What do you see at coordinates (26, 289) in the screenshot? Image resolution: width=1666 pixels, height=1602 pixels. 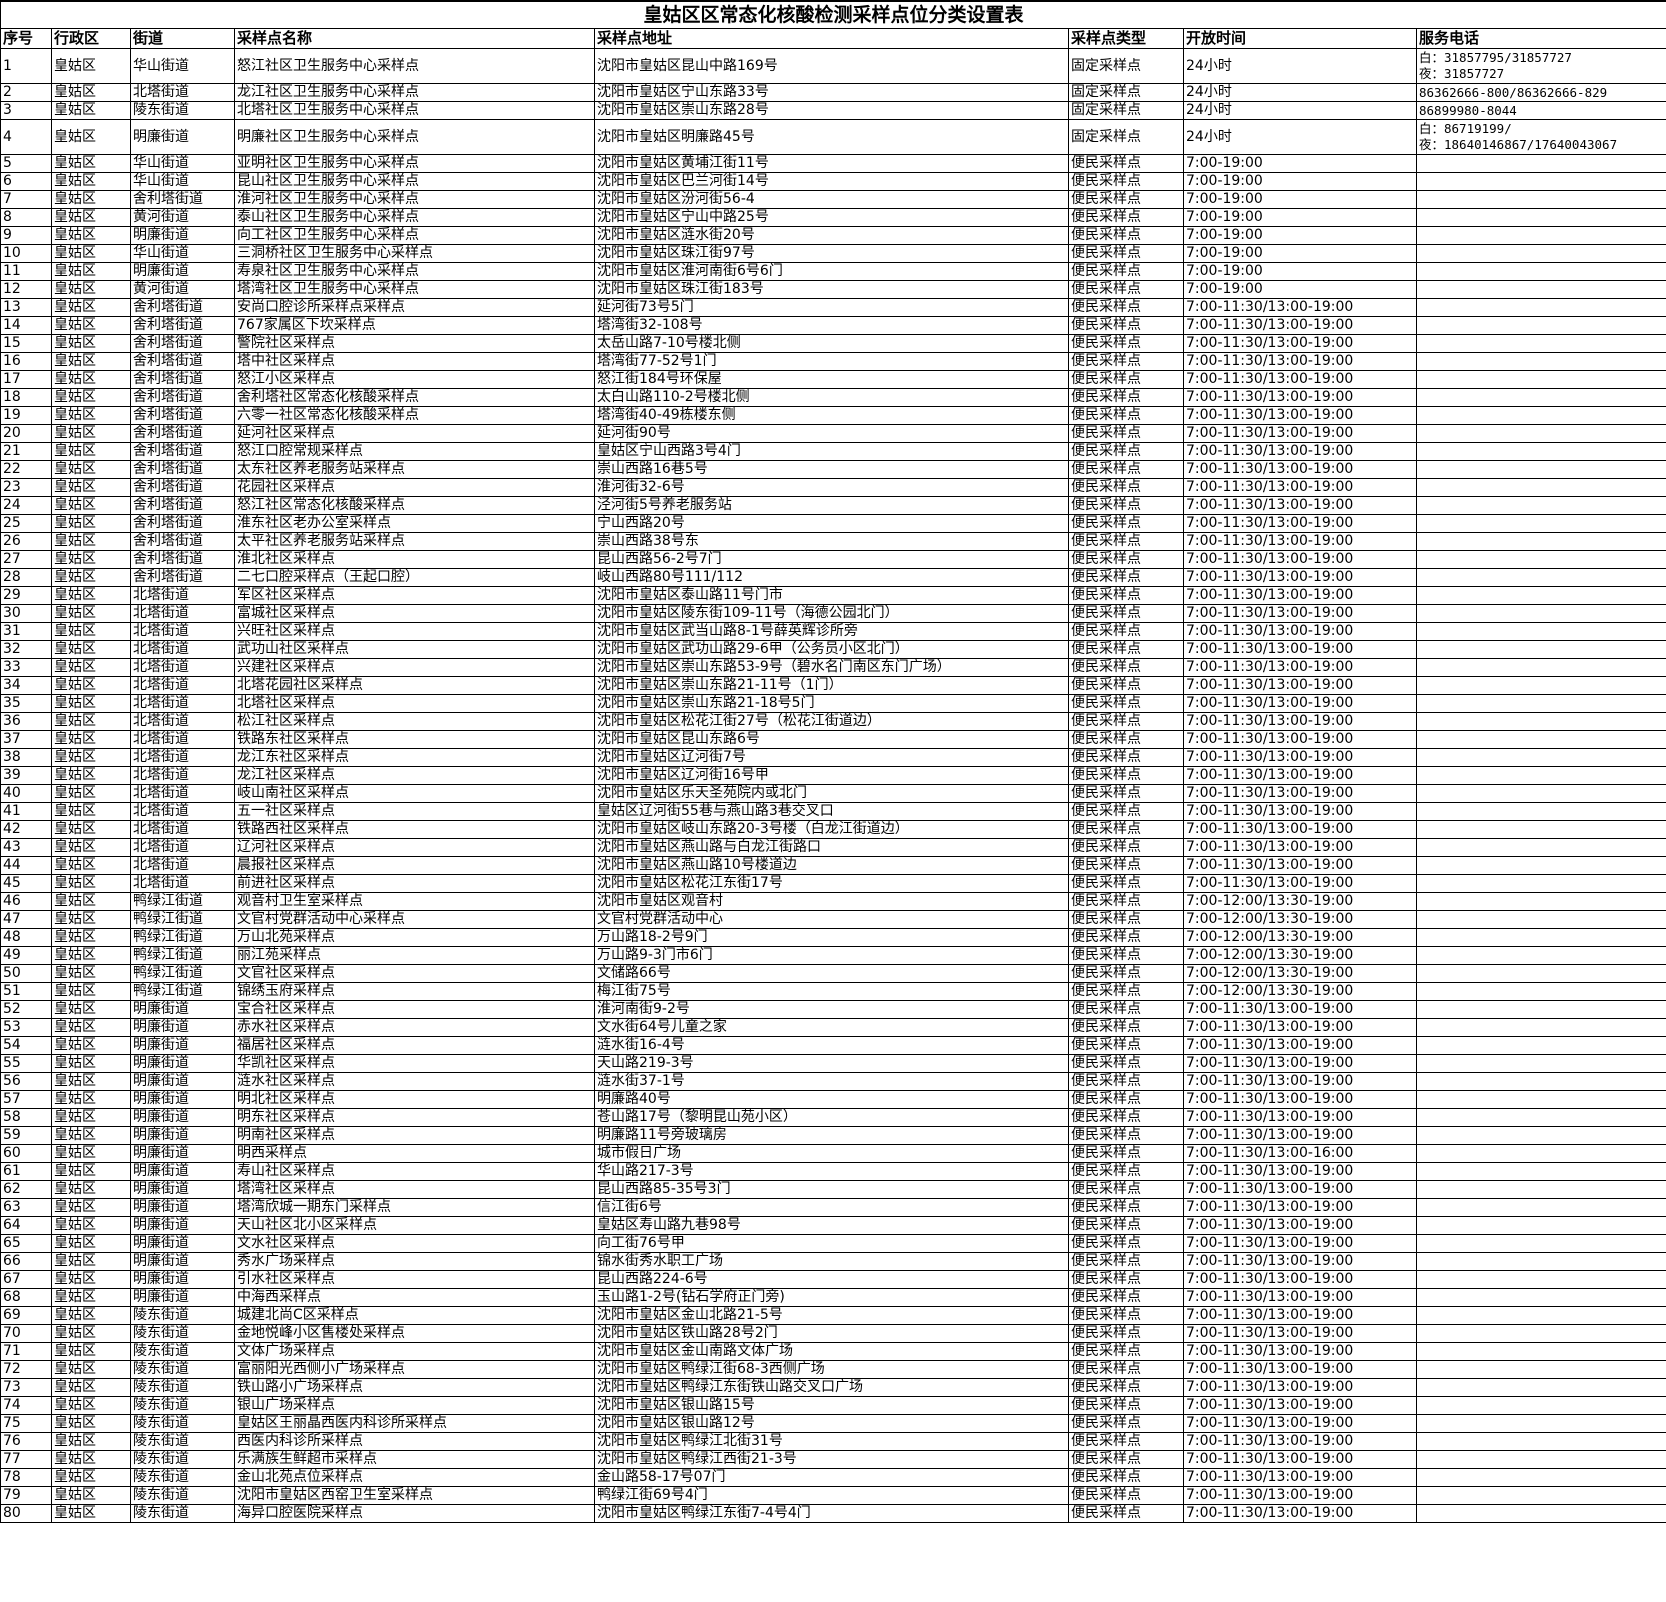 I see `cell-index: 12` at bounding box center [26, 289].